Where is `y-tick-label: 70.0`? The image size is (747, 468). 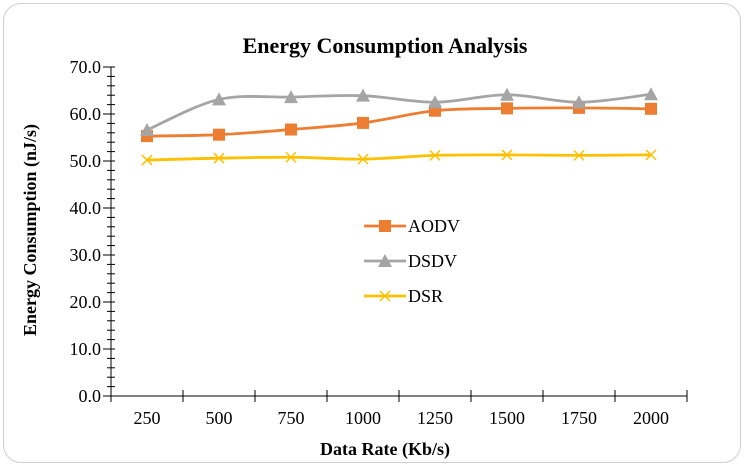
y-tick-label: 70.0 is located at coordinates (86, 67).